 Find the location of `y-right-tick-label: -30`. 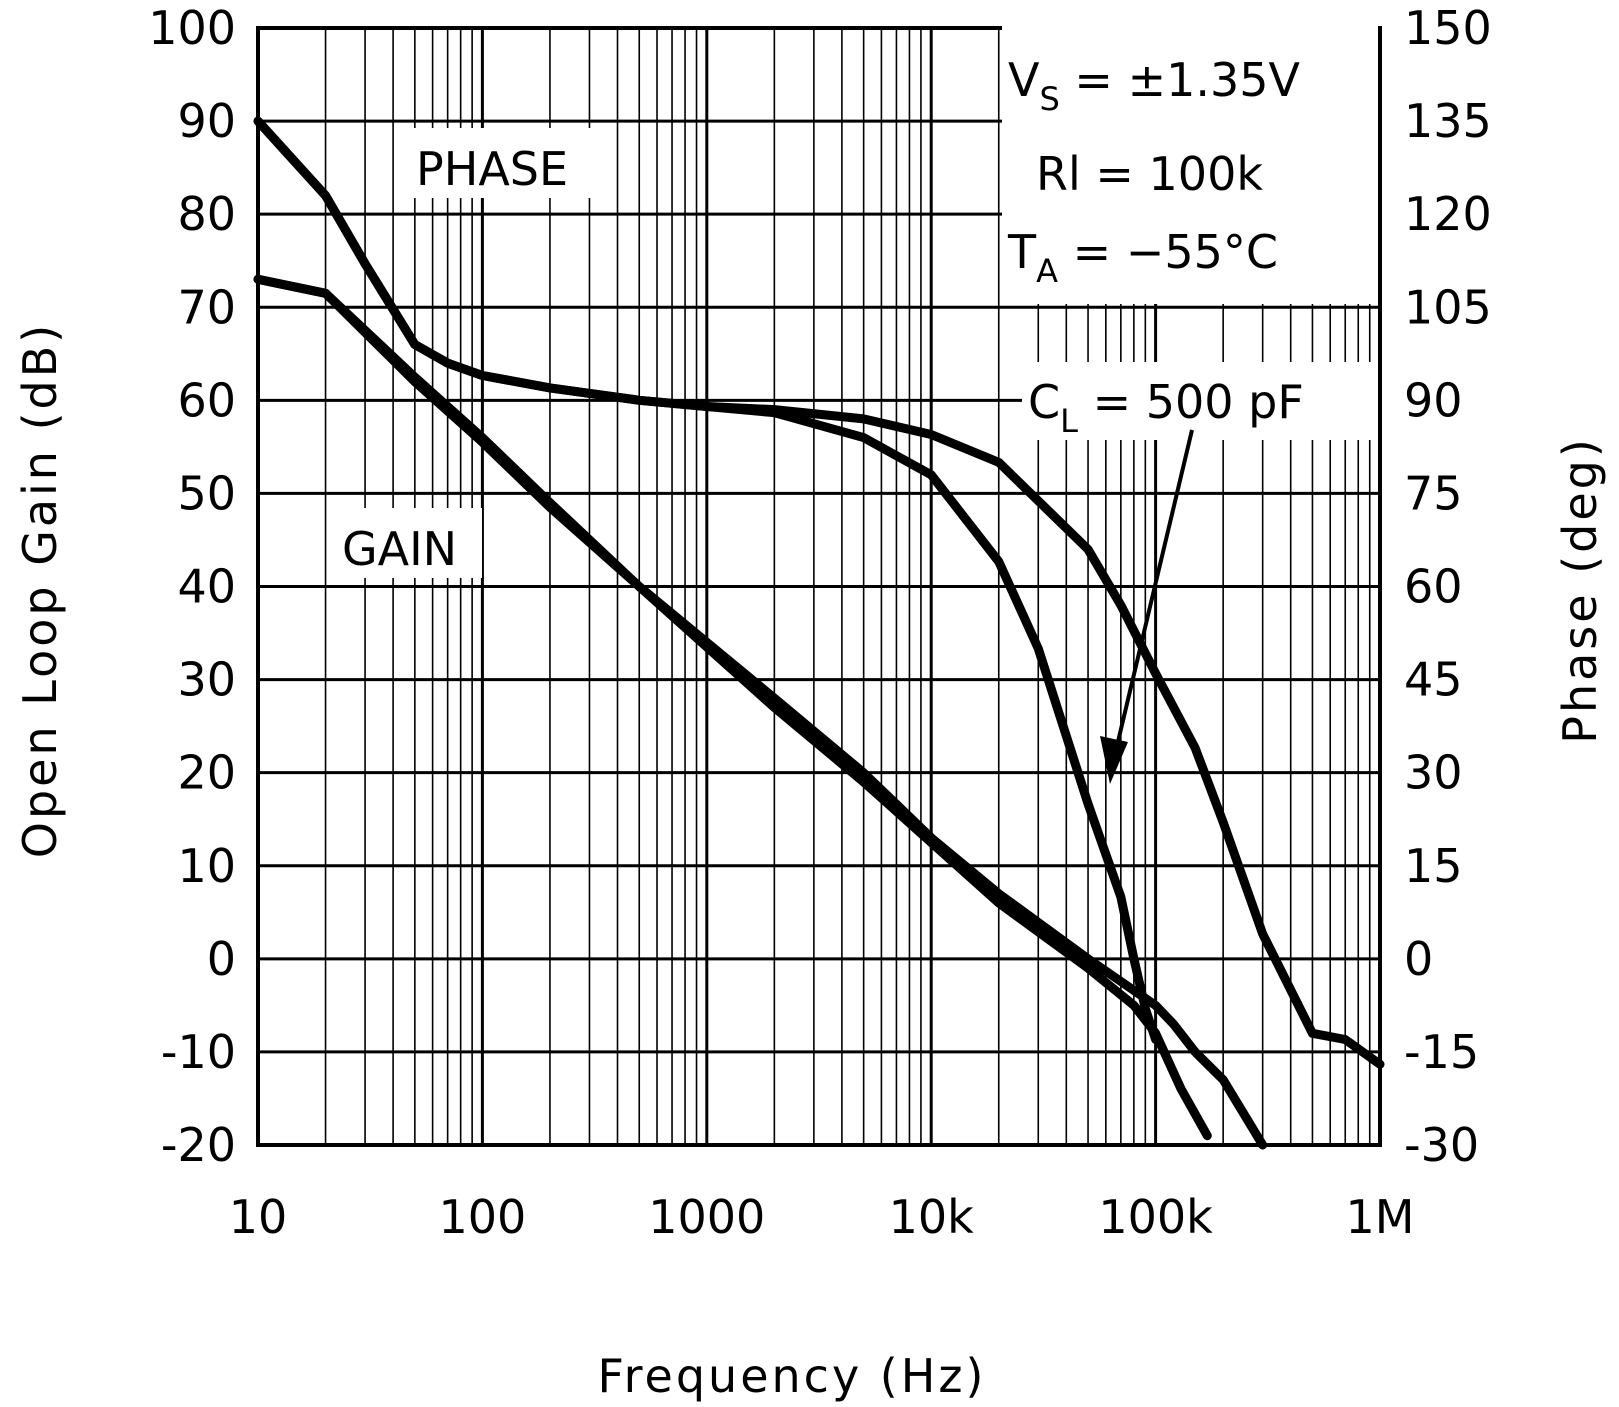

y-right-tick-label: -30 is located at coordinates (1441, 1145).